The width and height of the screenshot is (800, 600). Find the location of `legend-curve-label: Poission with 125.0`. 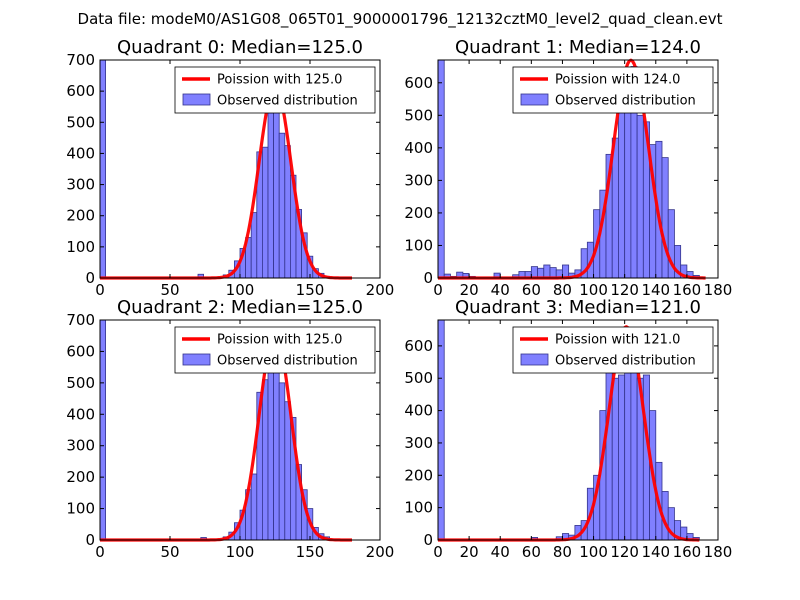

legend-curve-label: Poission with 125.0 is located at coordinates (279, 340).